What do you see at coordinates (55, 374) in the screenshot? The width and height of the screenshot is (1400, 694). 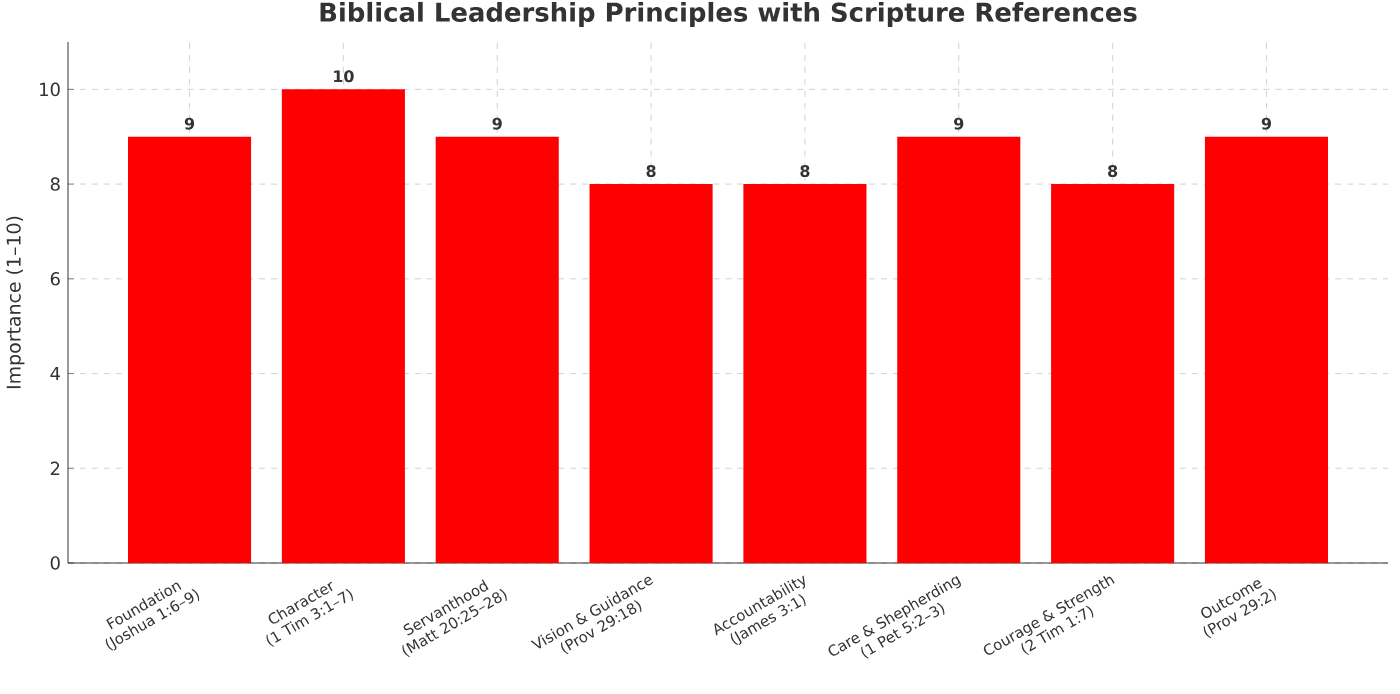 I see `y-tick-label: 4` at bounding box center [55, 374].